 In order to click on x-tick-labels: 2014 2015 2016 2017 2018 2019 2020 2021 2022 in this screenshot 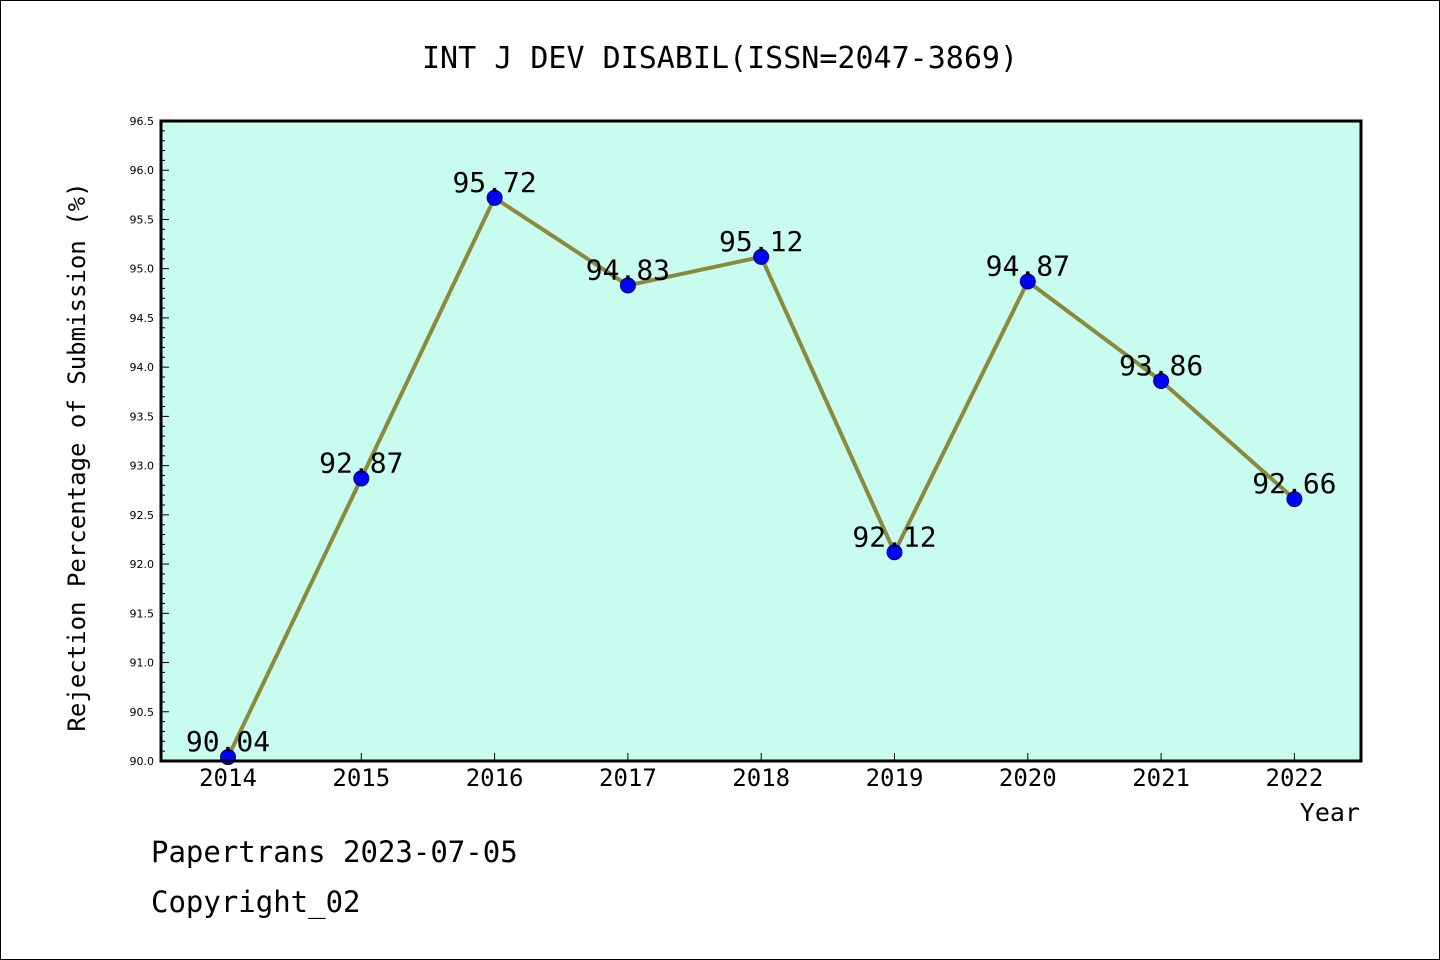, I will do `click(761, 778)`.